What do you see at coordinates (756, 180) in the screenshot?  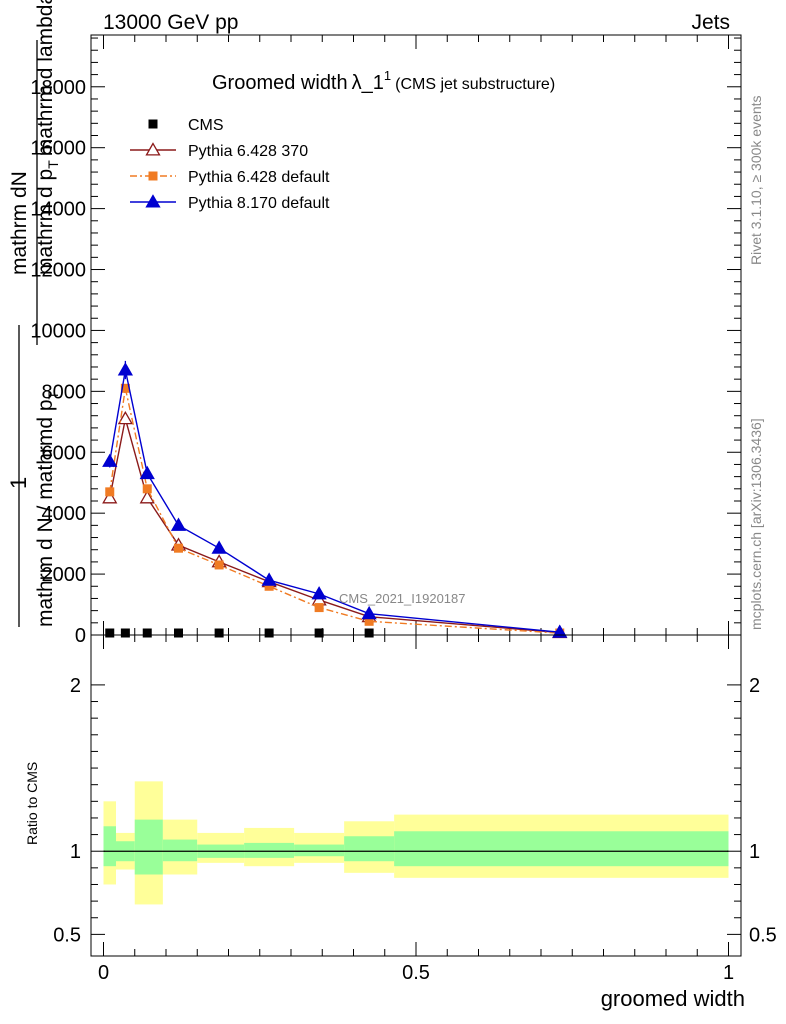 I see `rivet-label: Rivet 3.1.10, ≥ 300k events` at bounding box center [756, 180].